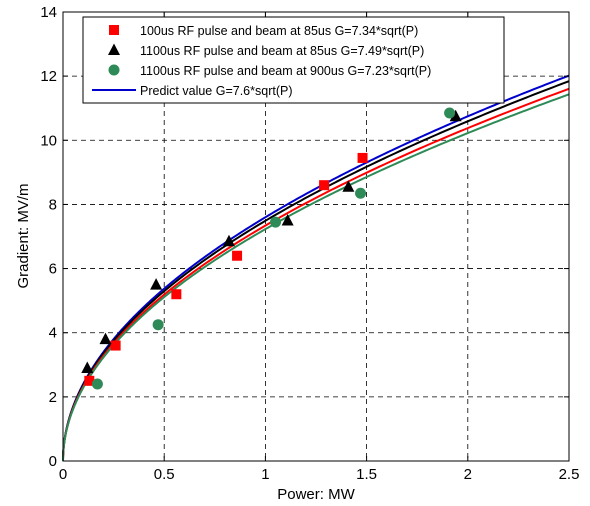  I want to click on legend-marker-triangle, so click(114, 49).